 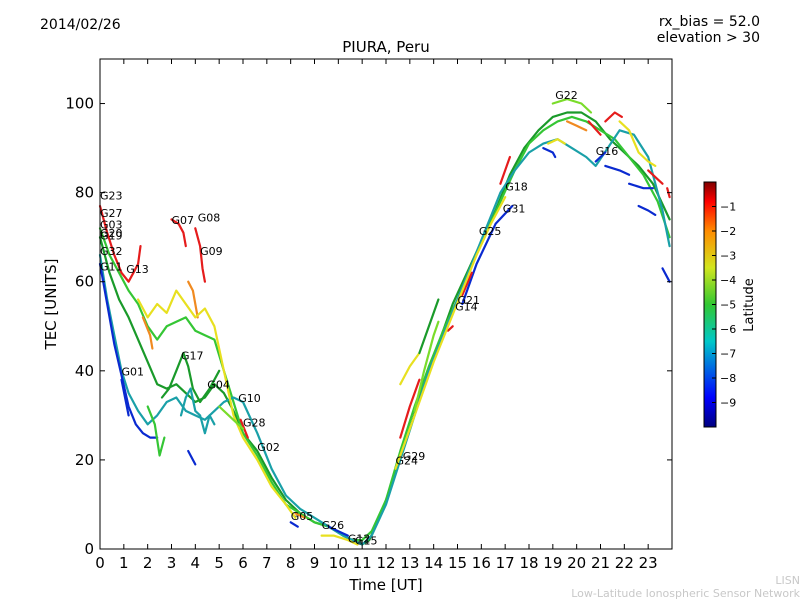 What do you see at coordinates (516, 186) in the screenshot?
I see `satellite-label: G18` at bounding box center [516, 186].